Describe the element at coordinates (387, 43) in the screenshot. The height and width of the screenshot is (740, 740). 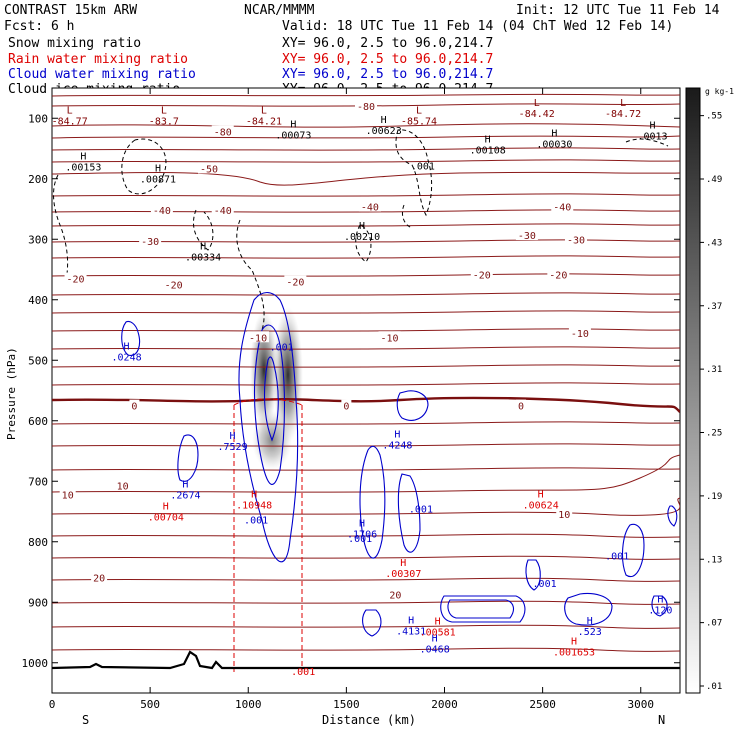
I see `field-snow-xy: XY= 96.0, 2.5 to 96.0,214.7` at that location.